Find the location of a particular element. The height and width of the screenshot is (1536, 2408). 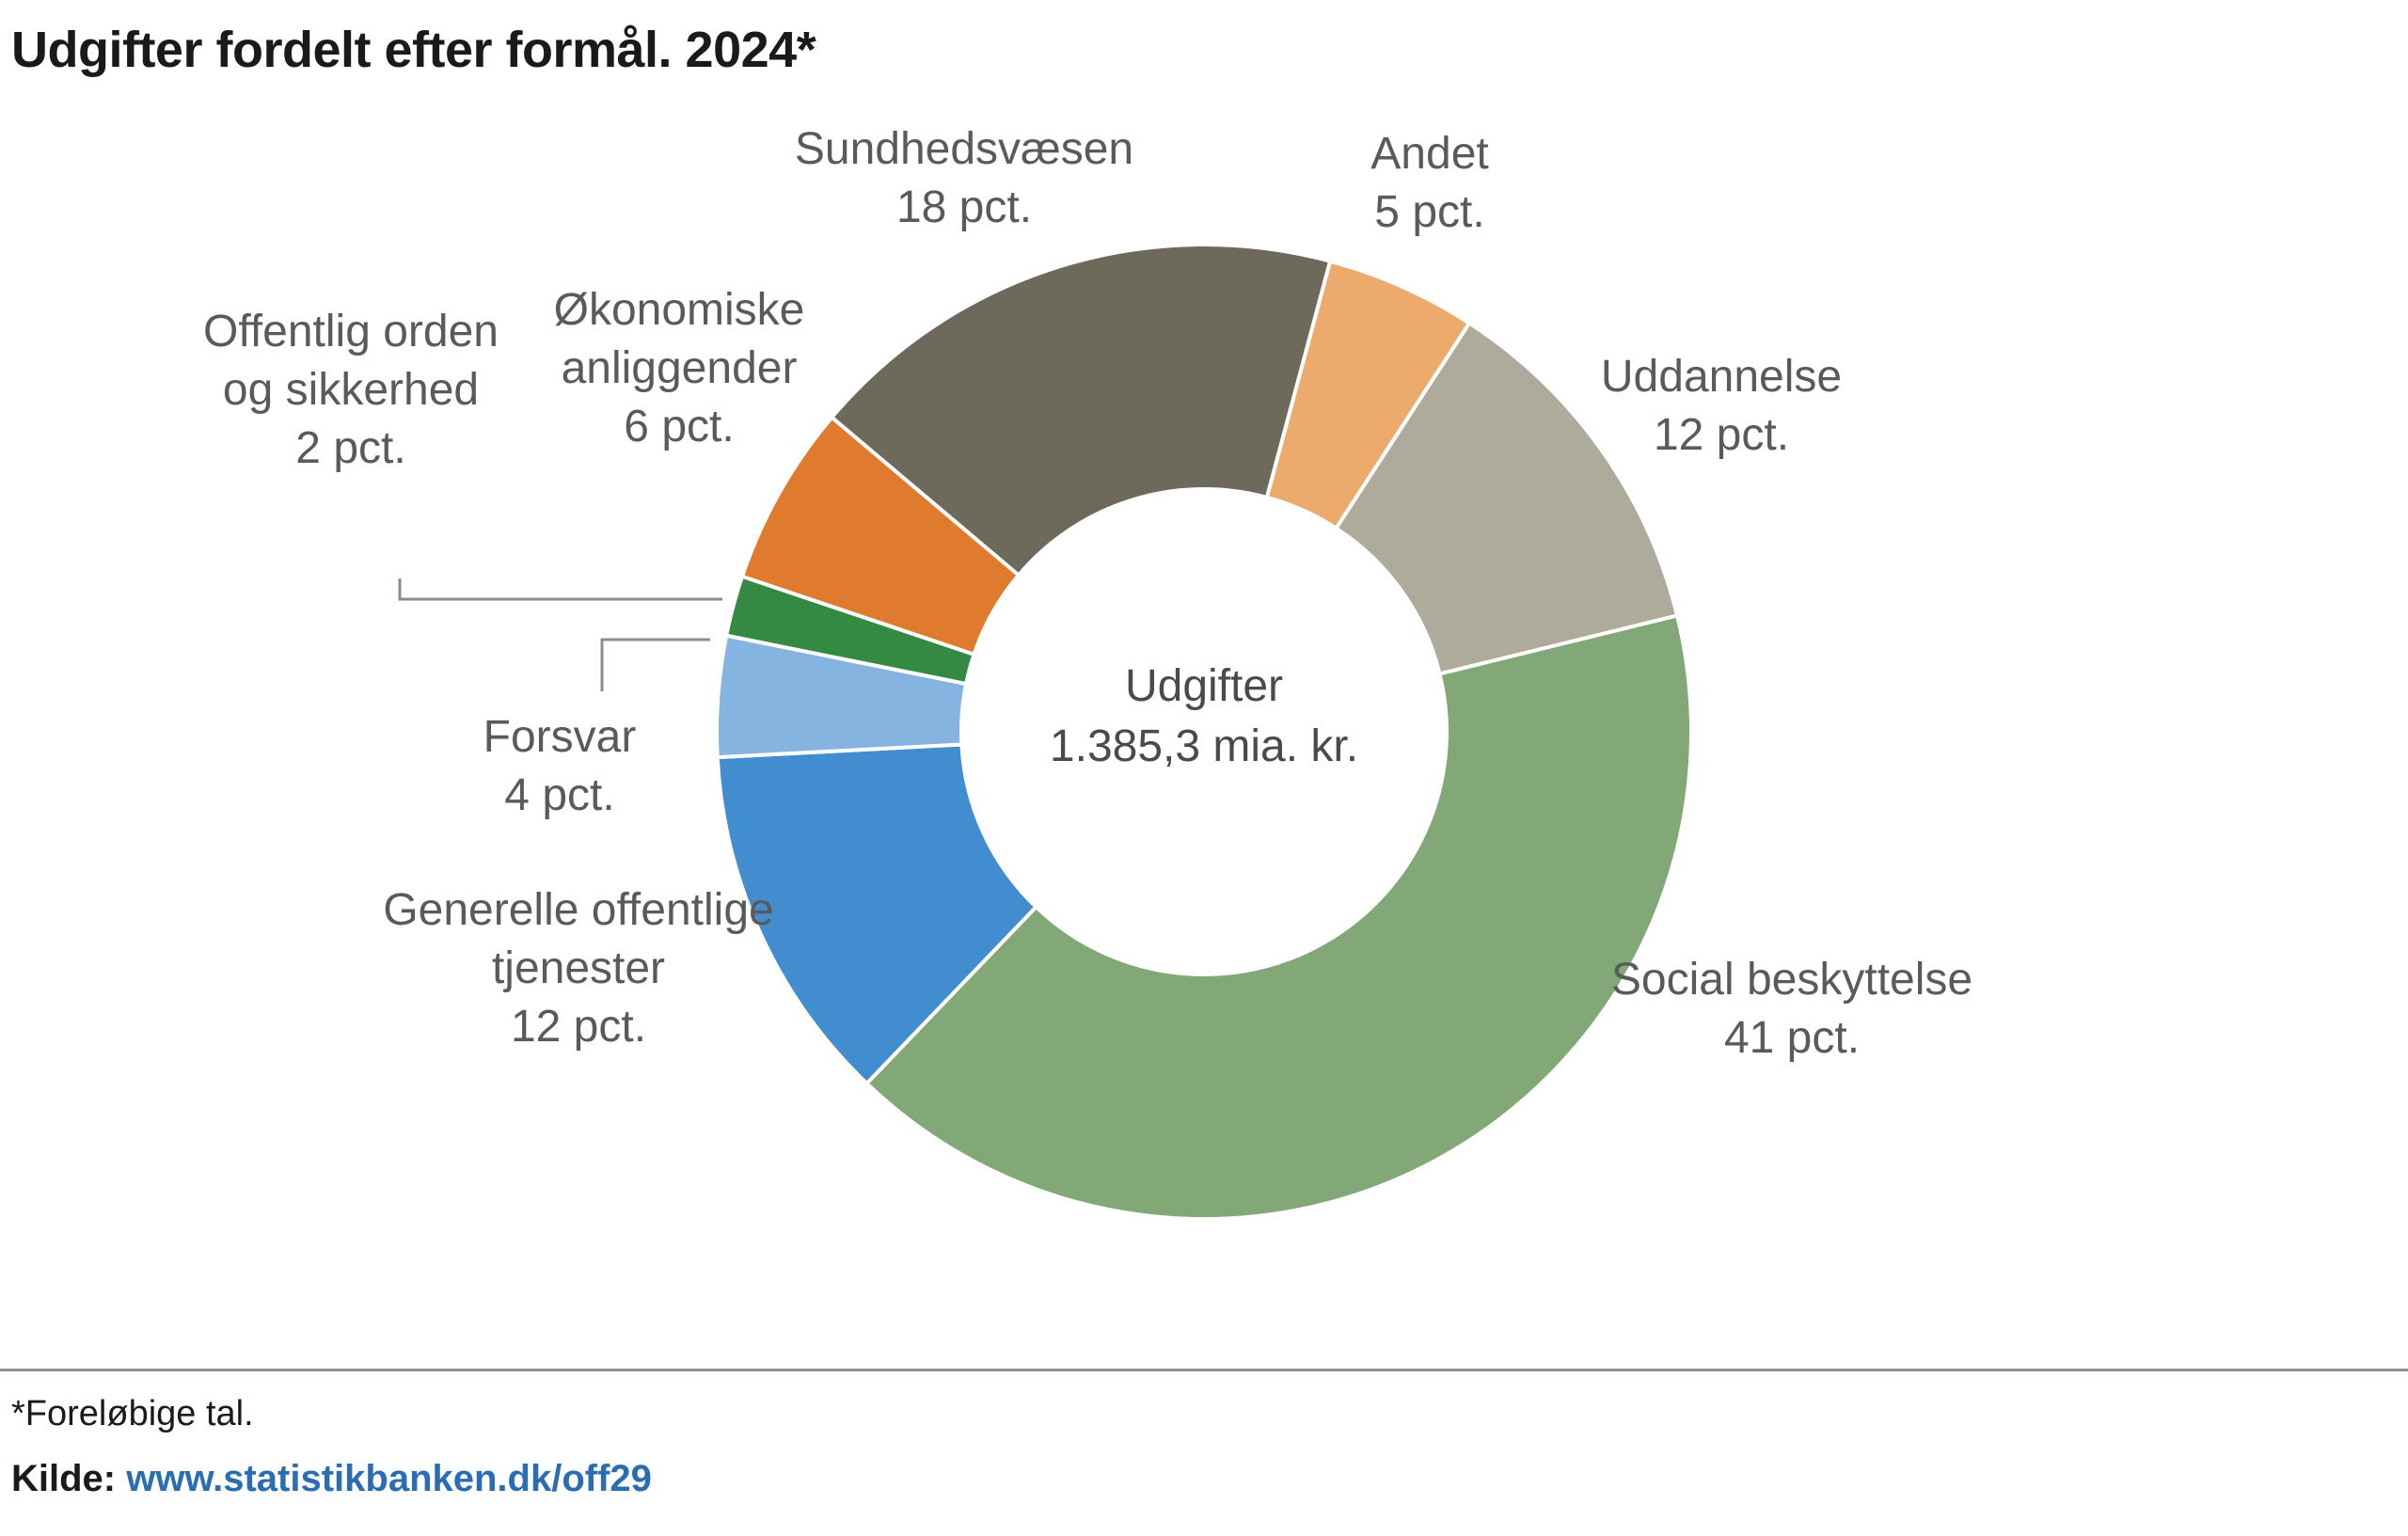

center-total: 1.385,3 mia. kr. is located at coordinates (1204, 746).